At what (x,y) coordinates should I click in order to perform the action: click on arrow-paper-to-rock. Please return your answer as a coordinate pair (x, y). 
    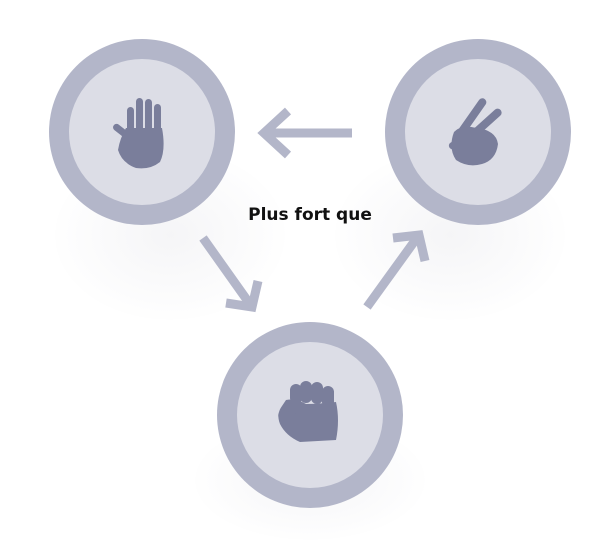
    Looking at the image, I should click on (231, 274).